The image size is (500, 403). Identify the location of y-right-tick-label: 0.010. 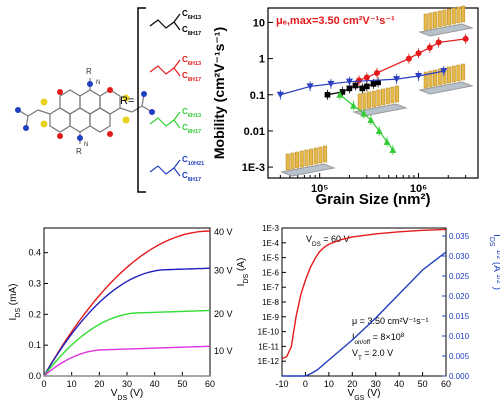
(459, 336).